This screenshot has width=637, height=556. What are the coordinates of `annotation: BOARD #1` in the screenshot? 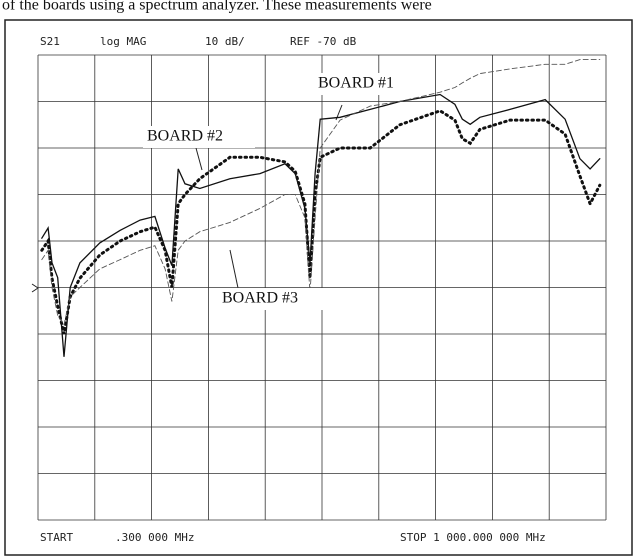 It's located at (356, 83).